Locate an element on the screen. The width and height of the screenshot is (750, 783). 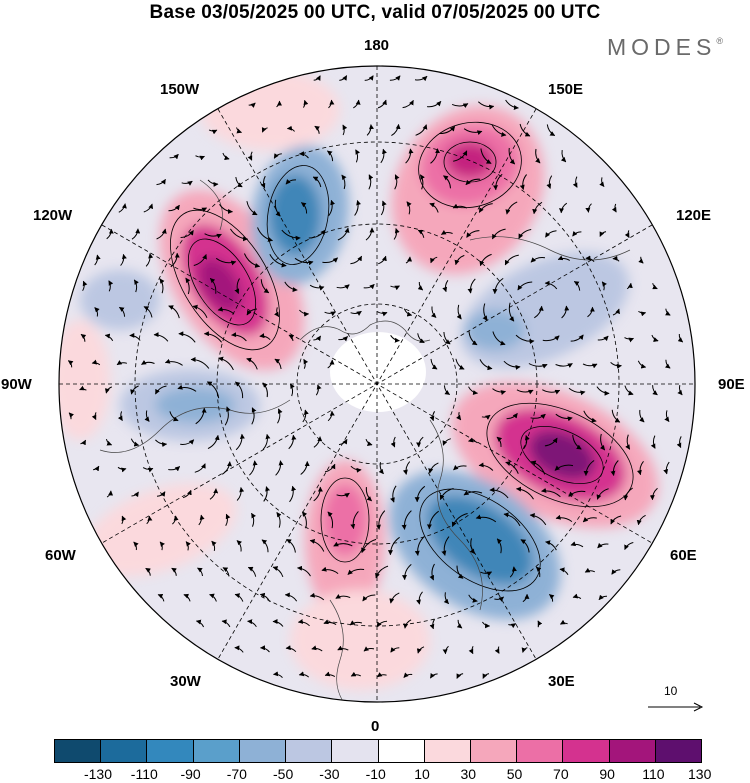
negative-anomaly-e-core is located at coordinates (495, 330).